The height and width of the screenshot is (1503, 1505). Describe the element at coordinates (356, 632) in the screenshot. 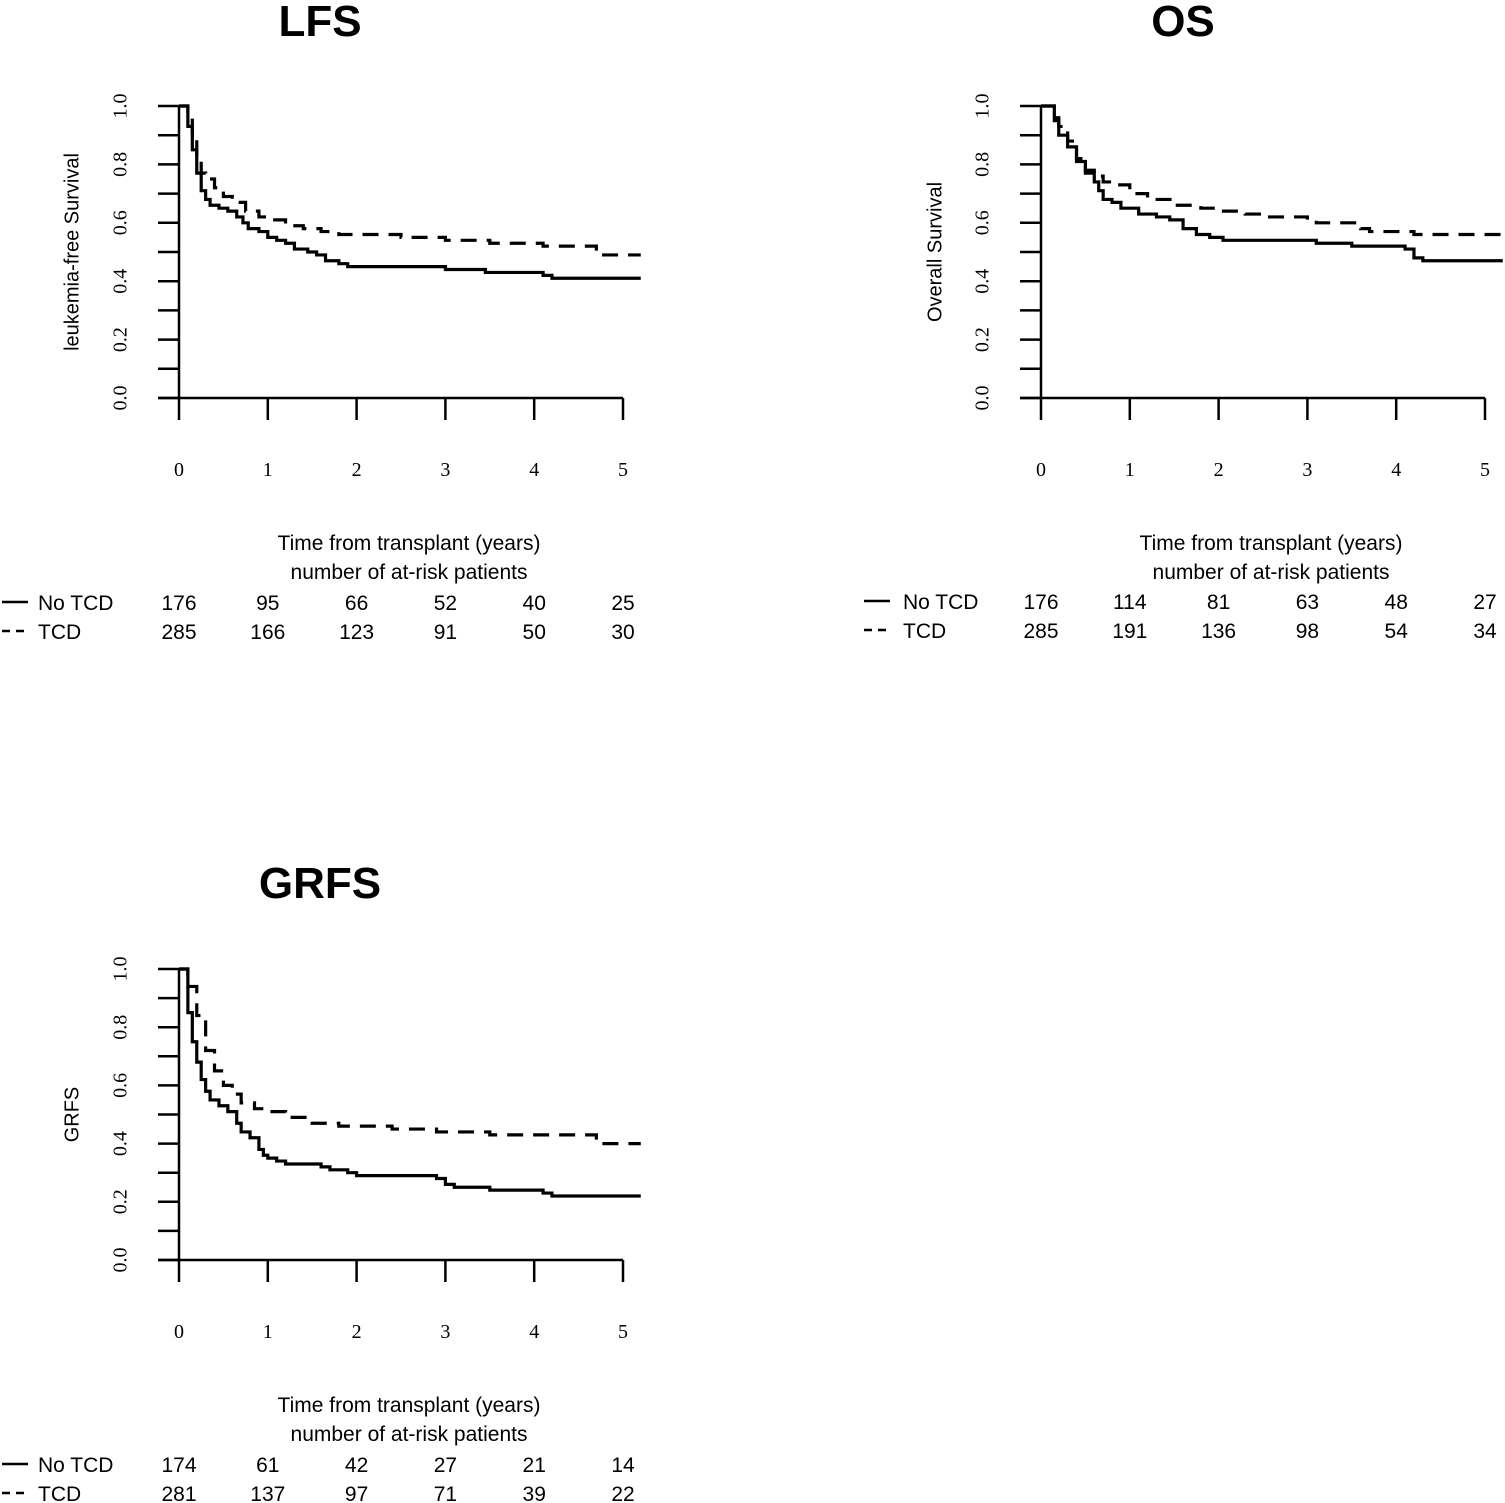

I see `at-risk-count: 123` at that location.